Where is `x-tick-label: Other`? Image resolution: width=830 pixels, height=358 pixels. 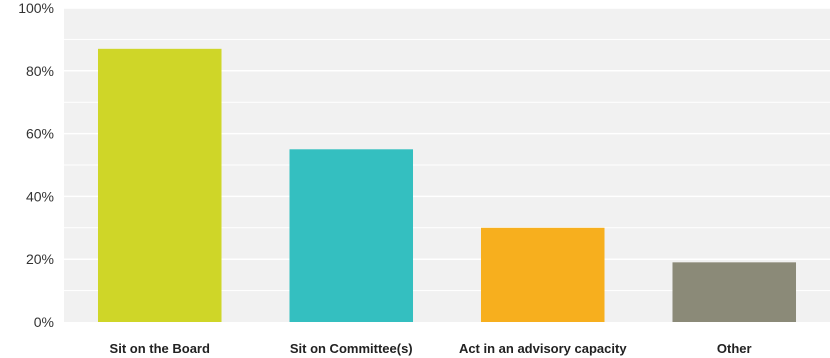 x-tick-label: Other is located at coordinates (734, 348).